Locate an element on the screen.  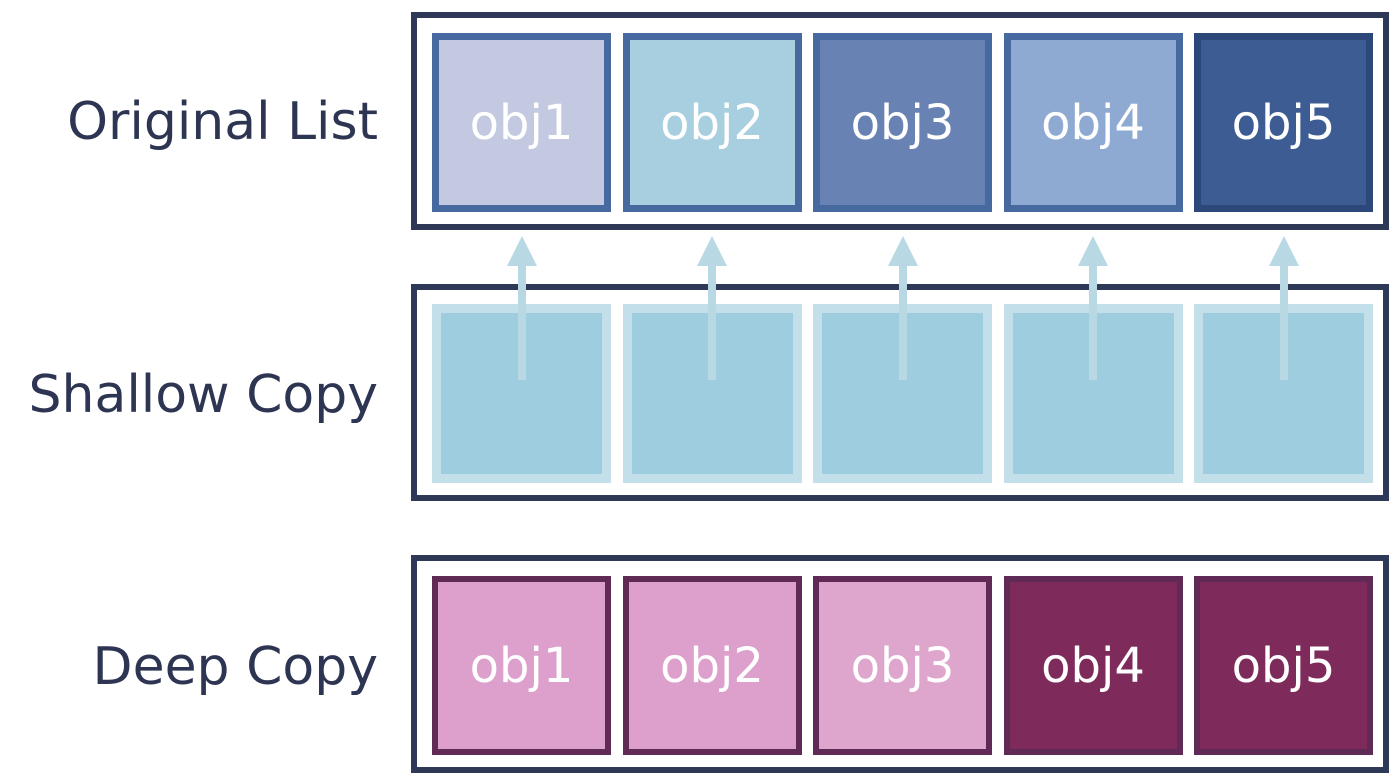
original-cell-3: obj3 is located at coordinates (902, 122).